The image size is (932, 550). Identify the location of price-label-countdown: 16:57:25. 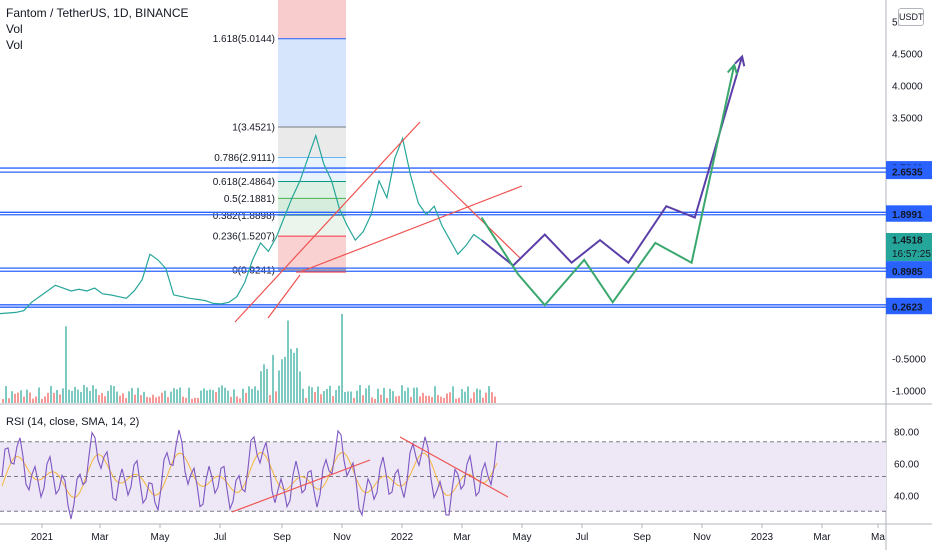
(911, 254).